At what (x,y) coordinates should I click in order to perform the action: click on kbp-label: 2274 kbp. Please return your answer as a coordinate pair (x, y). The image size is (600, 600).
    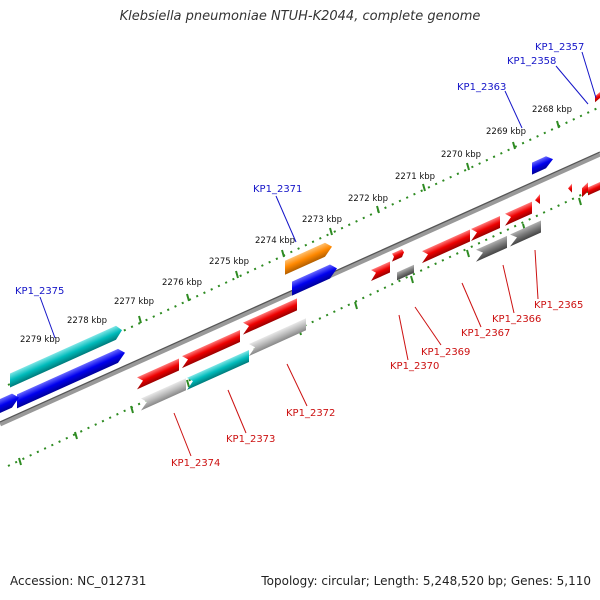
    Looking at the image, I should click on (275, 241).